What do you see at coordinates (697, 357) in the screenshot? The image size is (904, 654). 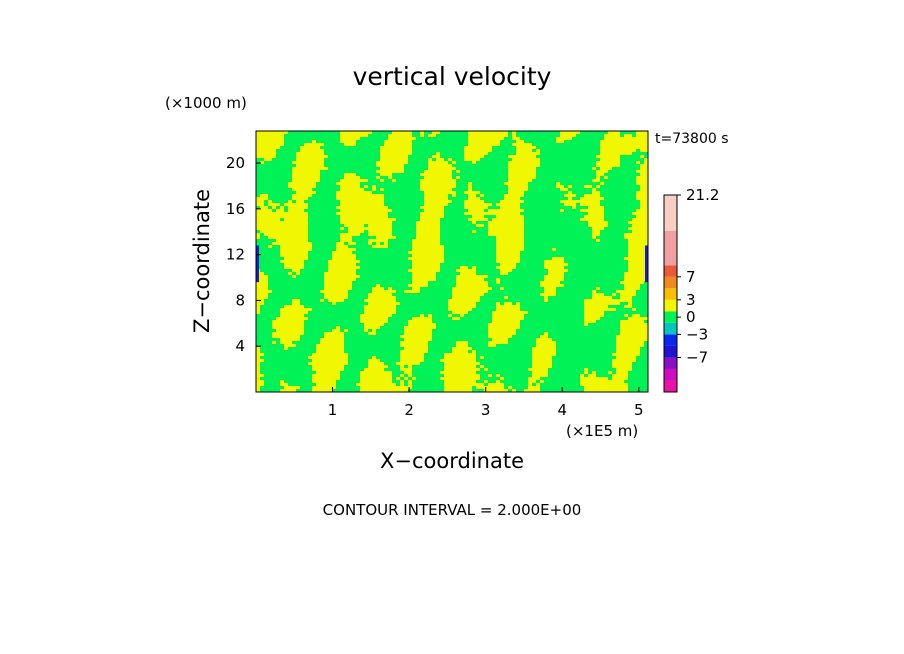 I see `colorbar-tick-label: −7` at bounding box center [697, 357].